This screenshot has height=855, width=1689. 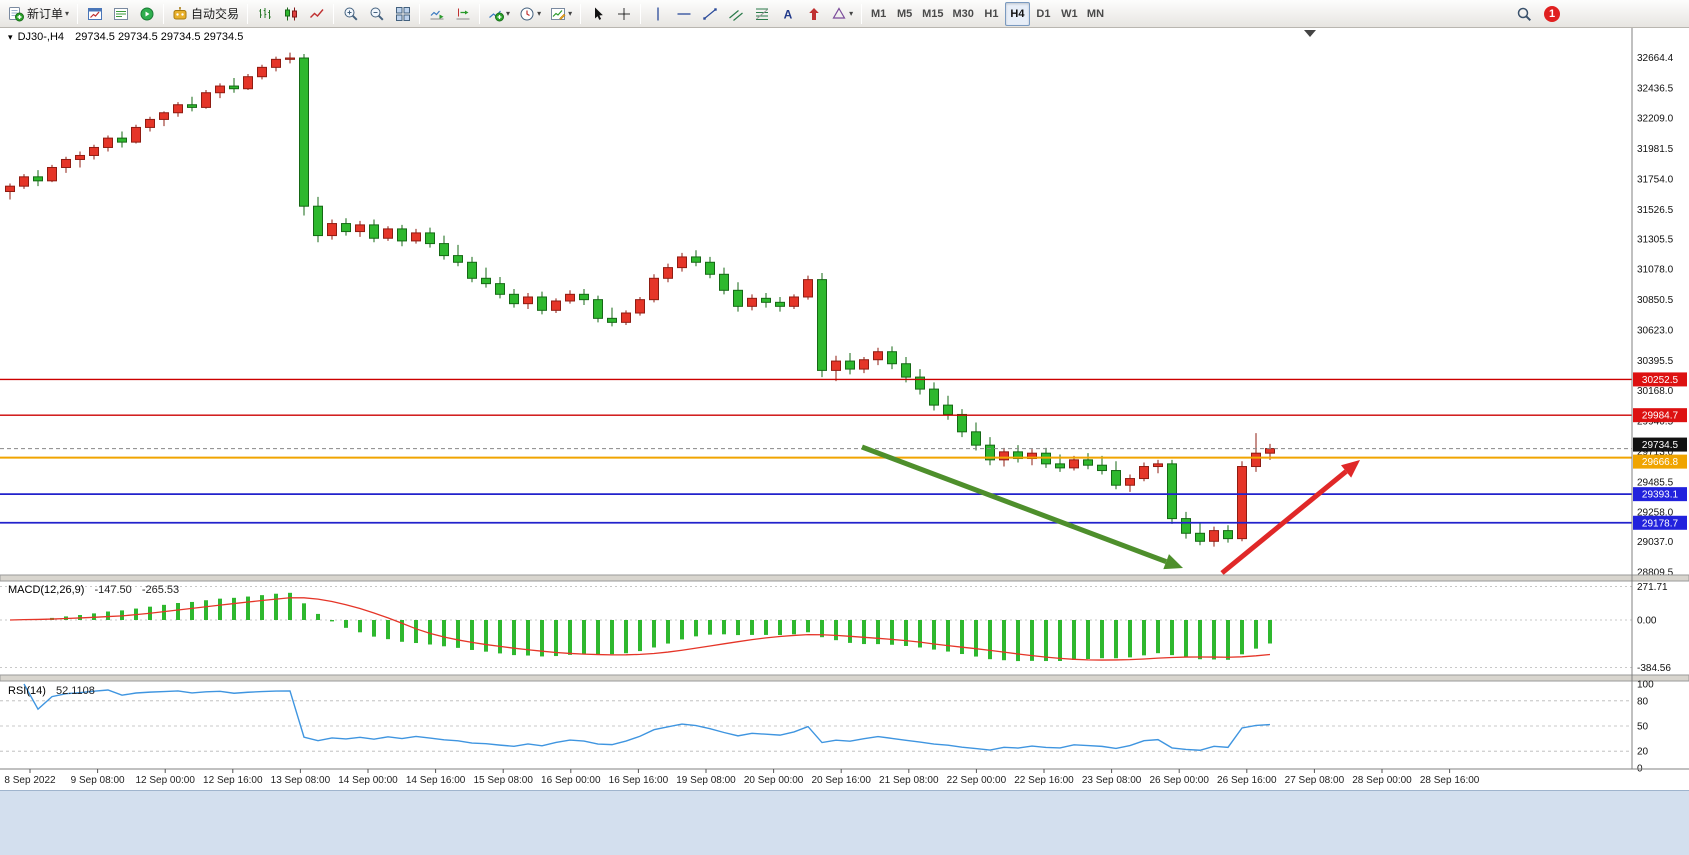 I want to click on timeframe-h4-label: H4, so click(x=1017, y=13).